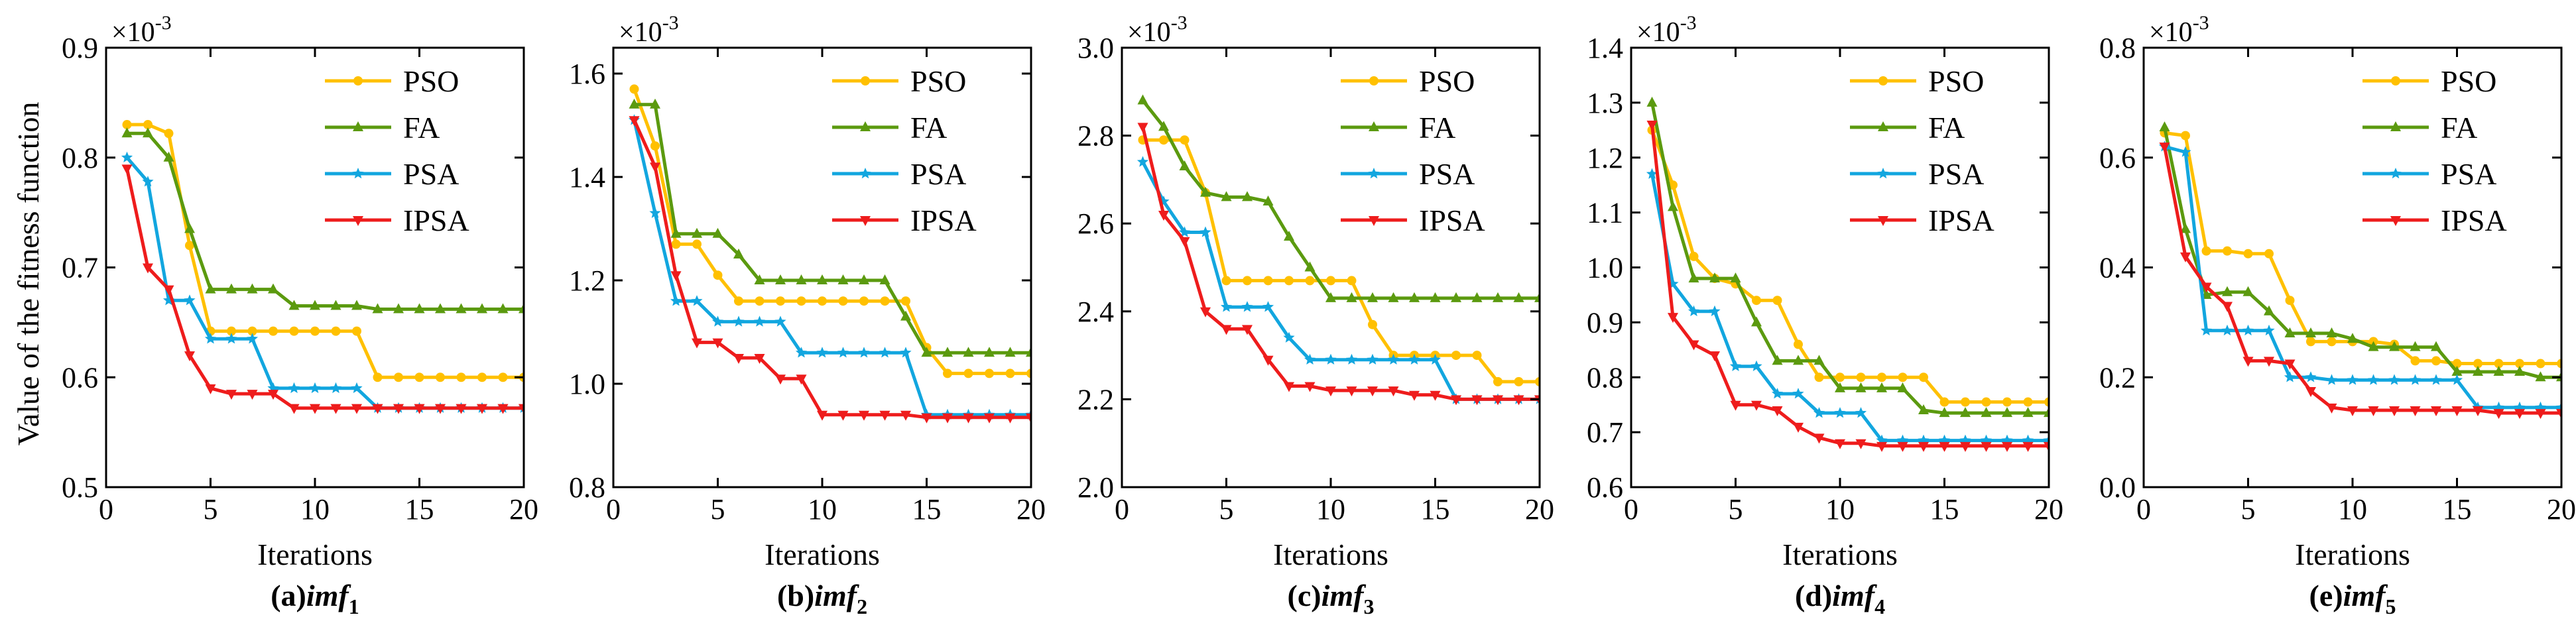 This screenshot has width=2576, height=627. Describe the element at coordinates (1813, 595) in the screenshot. I see `caption-prefix: (d)` at that location.